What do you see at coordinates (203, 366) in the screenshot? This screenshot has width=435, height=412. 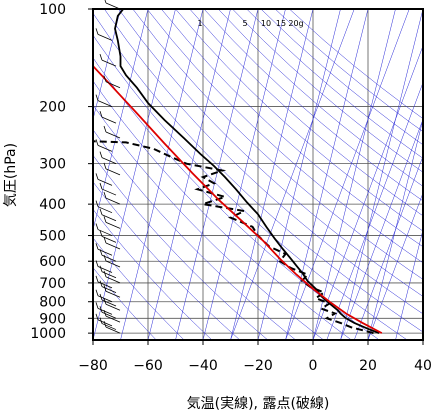 I see `x-tick-label: −40` at bounding box center [203, 366].